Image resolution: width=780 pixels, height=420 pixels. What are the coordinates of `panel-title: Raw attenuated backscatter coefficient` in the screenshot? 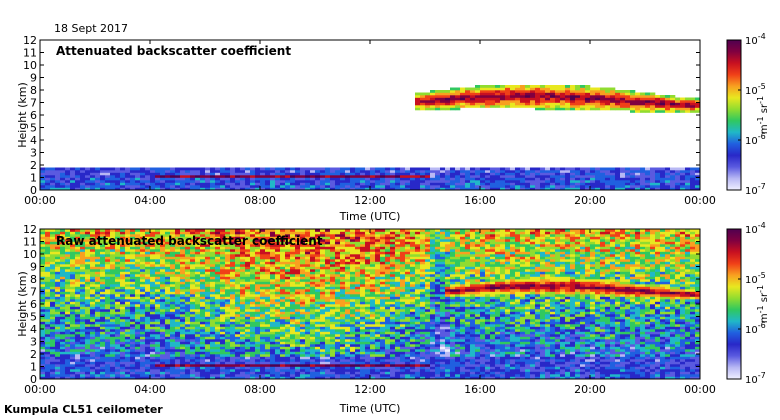 It's located at (189, 241).